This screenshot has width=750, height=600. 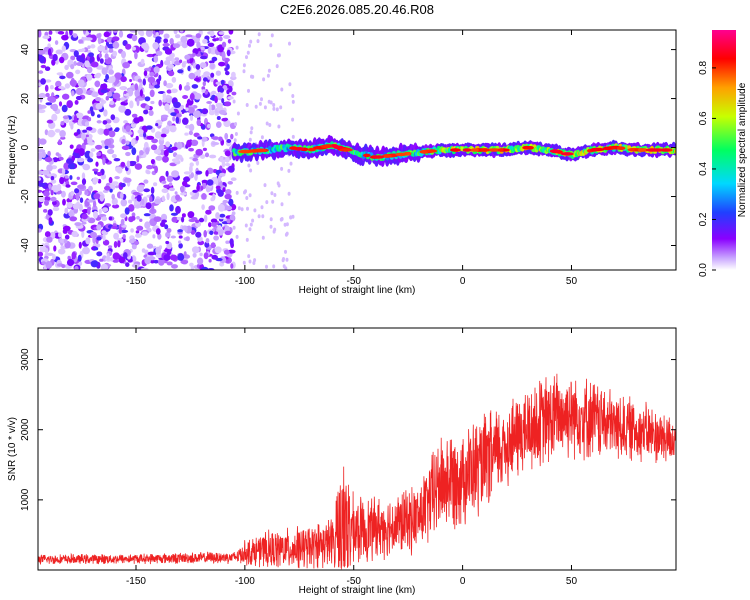 What do you see at coordinates (463, 581) in the screenshot?
I see `x-tick-label: 0` at bounding box center [463, 581].